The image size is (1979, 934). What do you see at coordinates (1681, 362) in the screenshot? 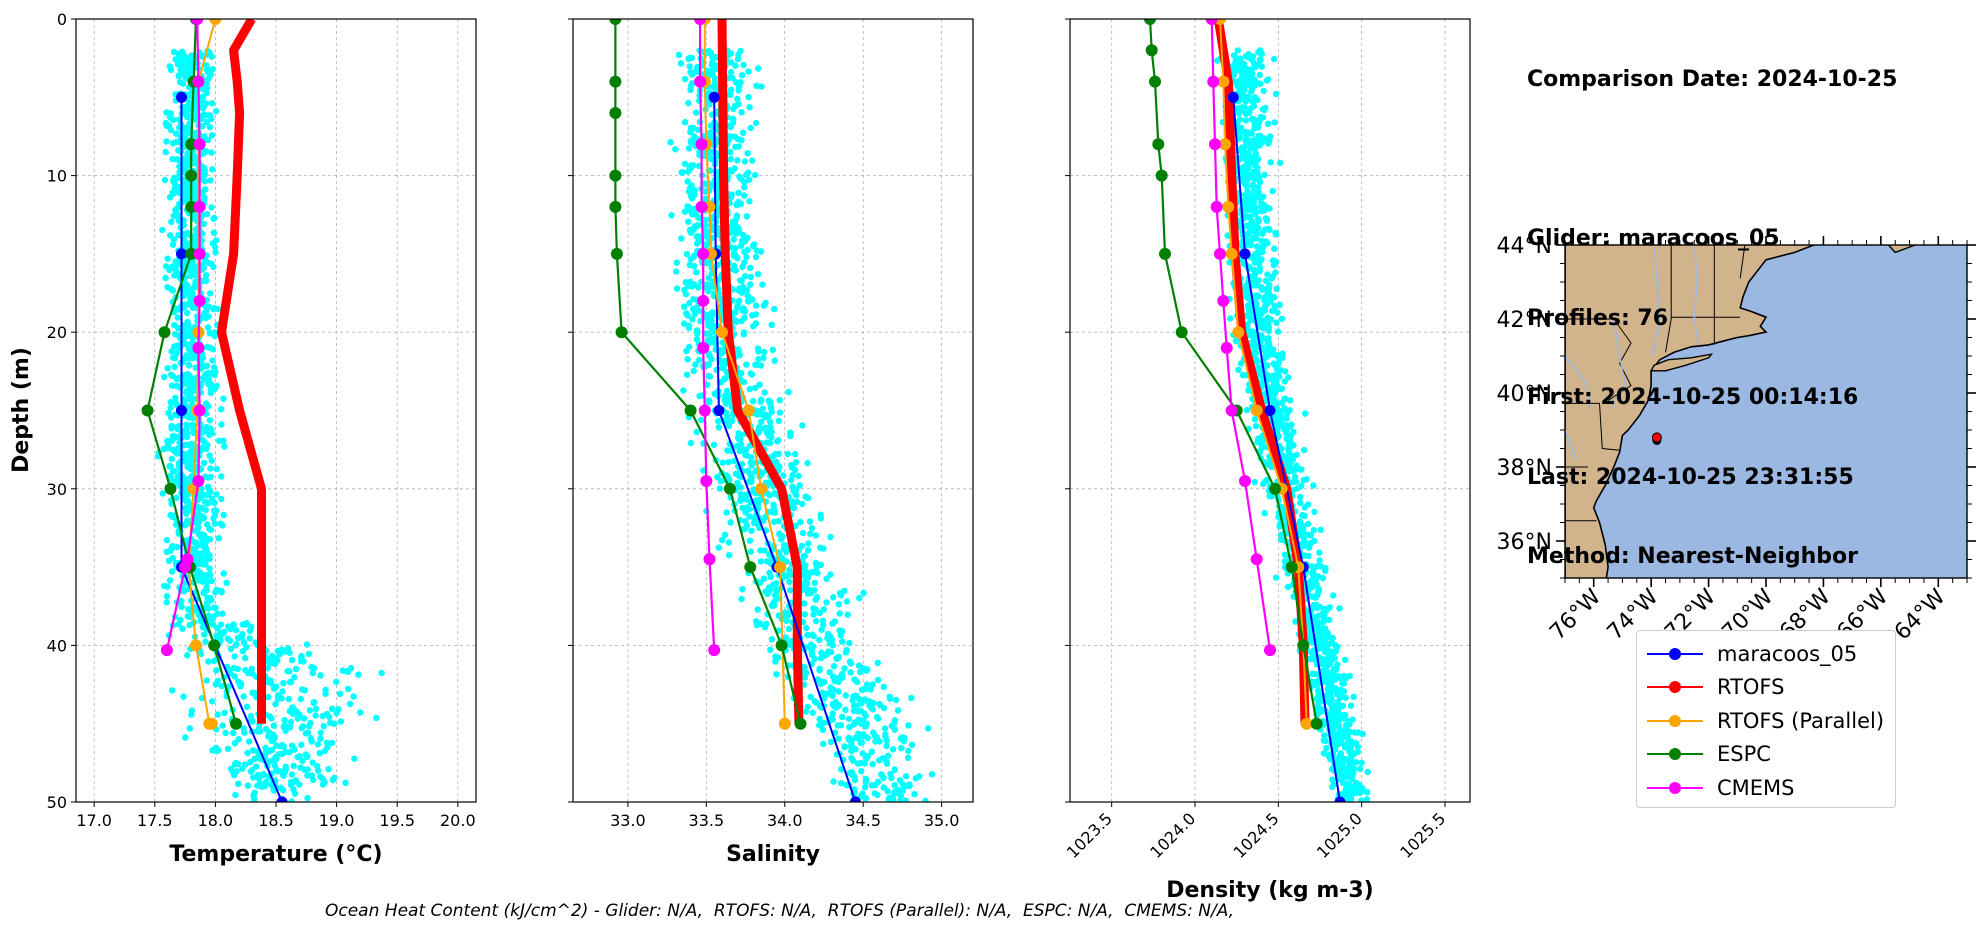
I see `long-island` at bounding box center [1681, 362].